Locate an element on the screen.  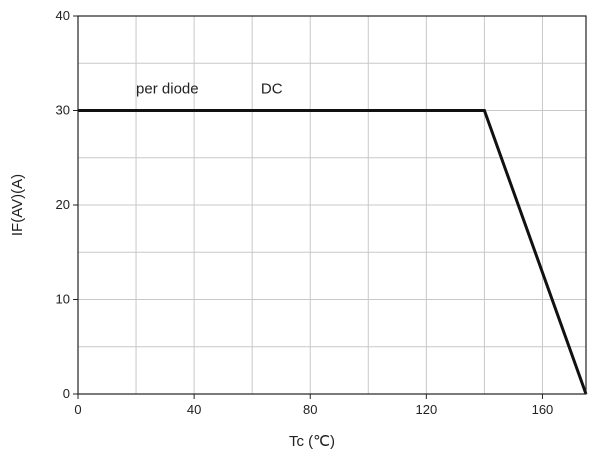
x-tick-label-1: 40 is located at coordinates (194, 409).